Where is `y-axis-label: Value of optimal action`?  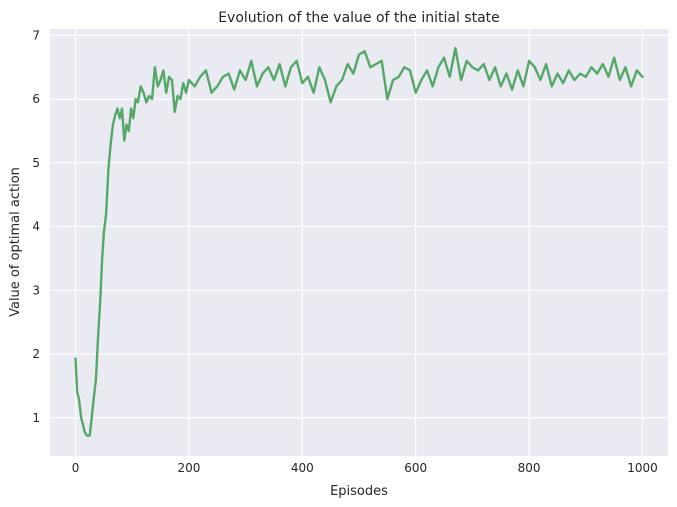 y-axis-label: Value of optimal action is located at coordinates (15, 242).